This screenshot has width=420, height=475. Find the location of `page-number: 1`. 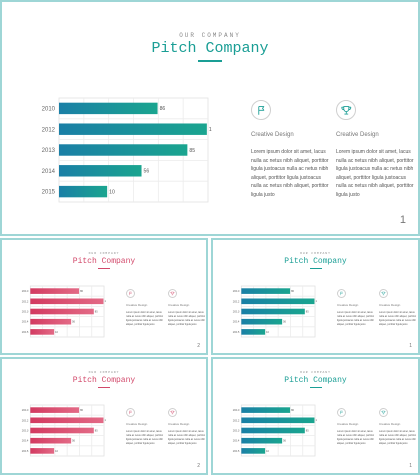

page-number: 1 is located at coordinates (402, 220).